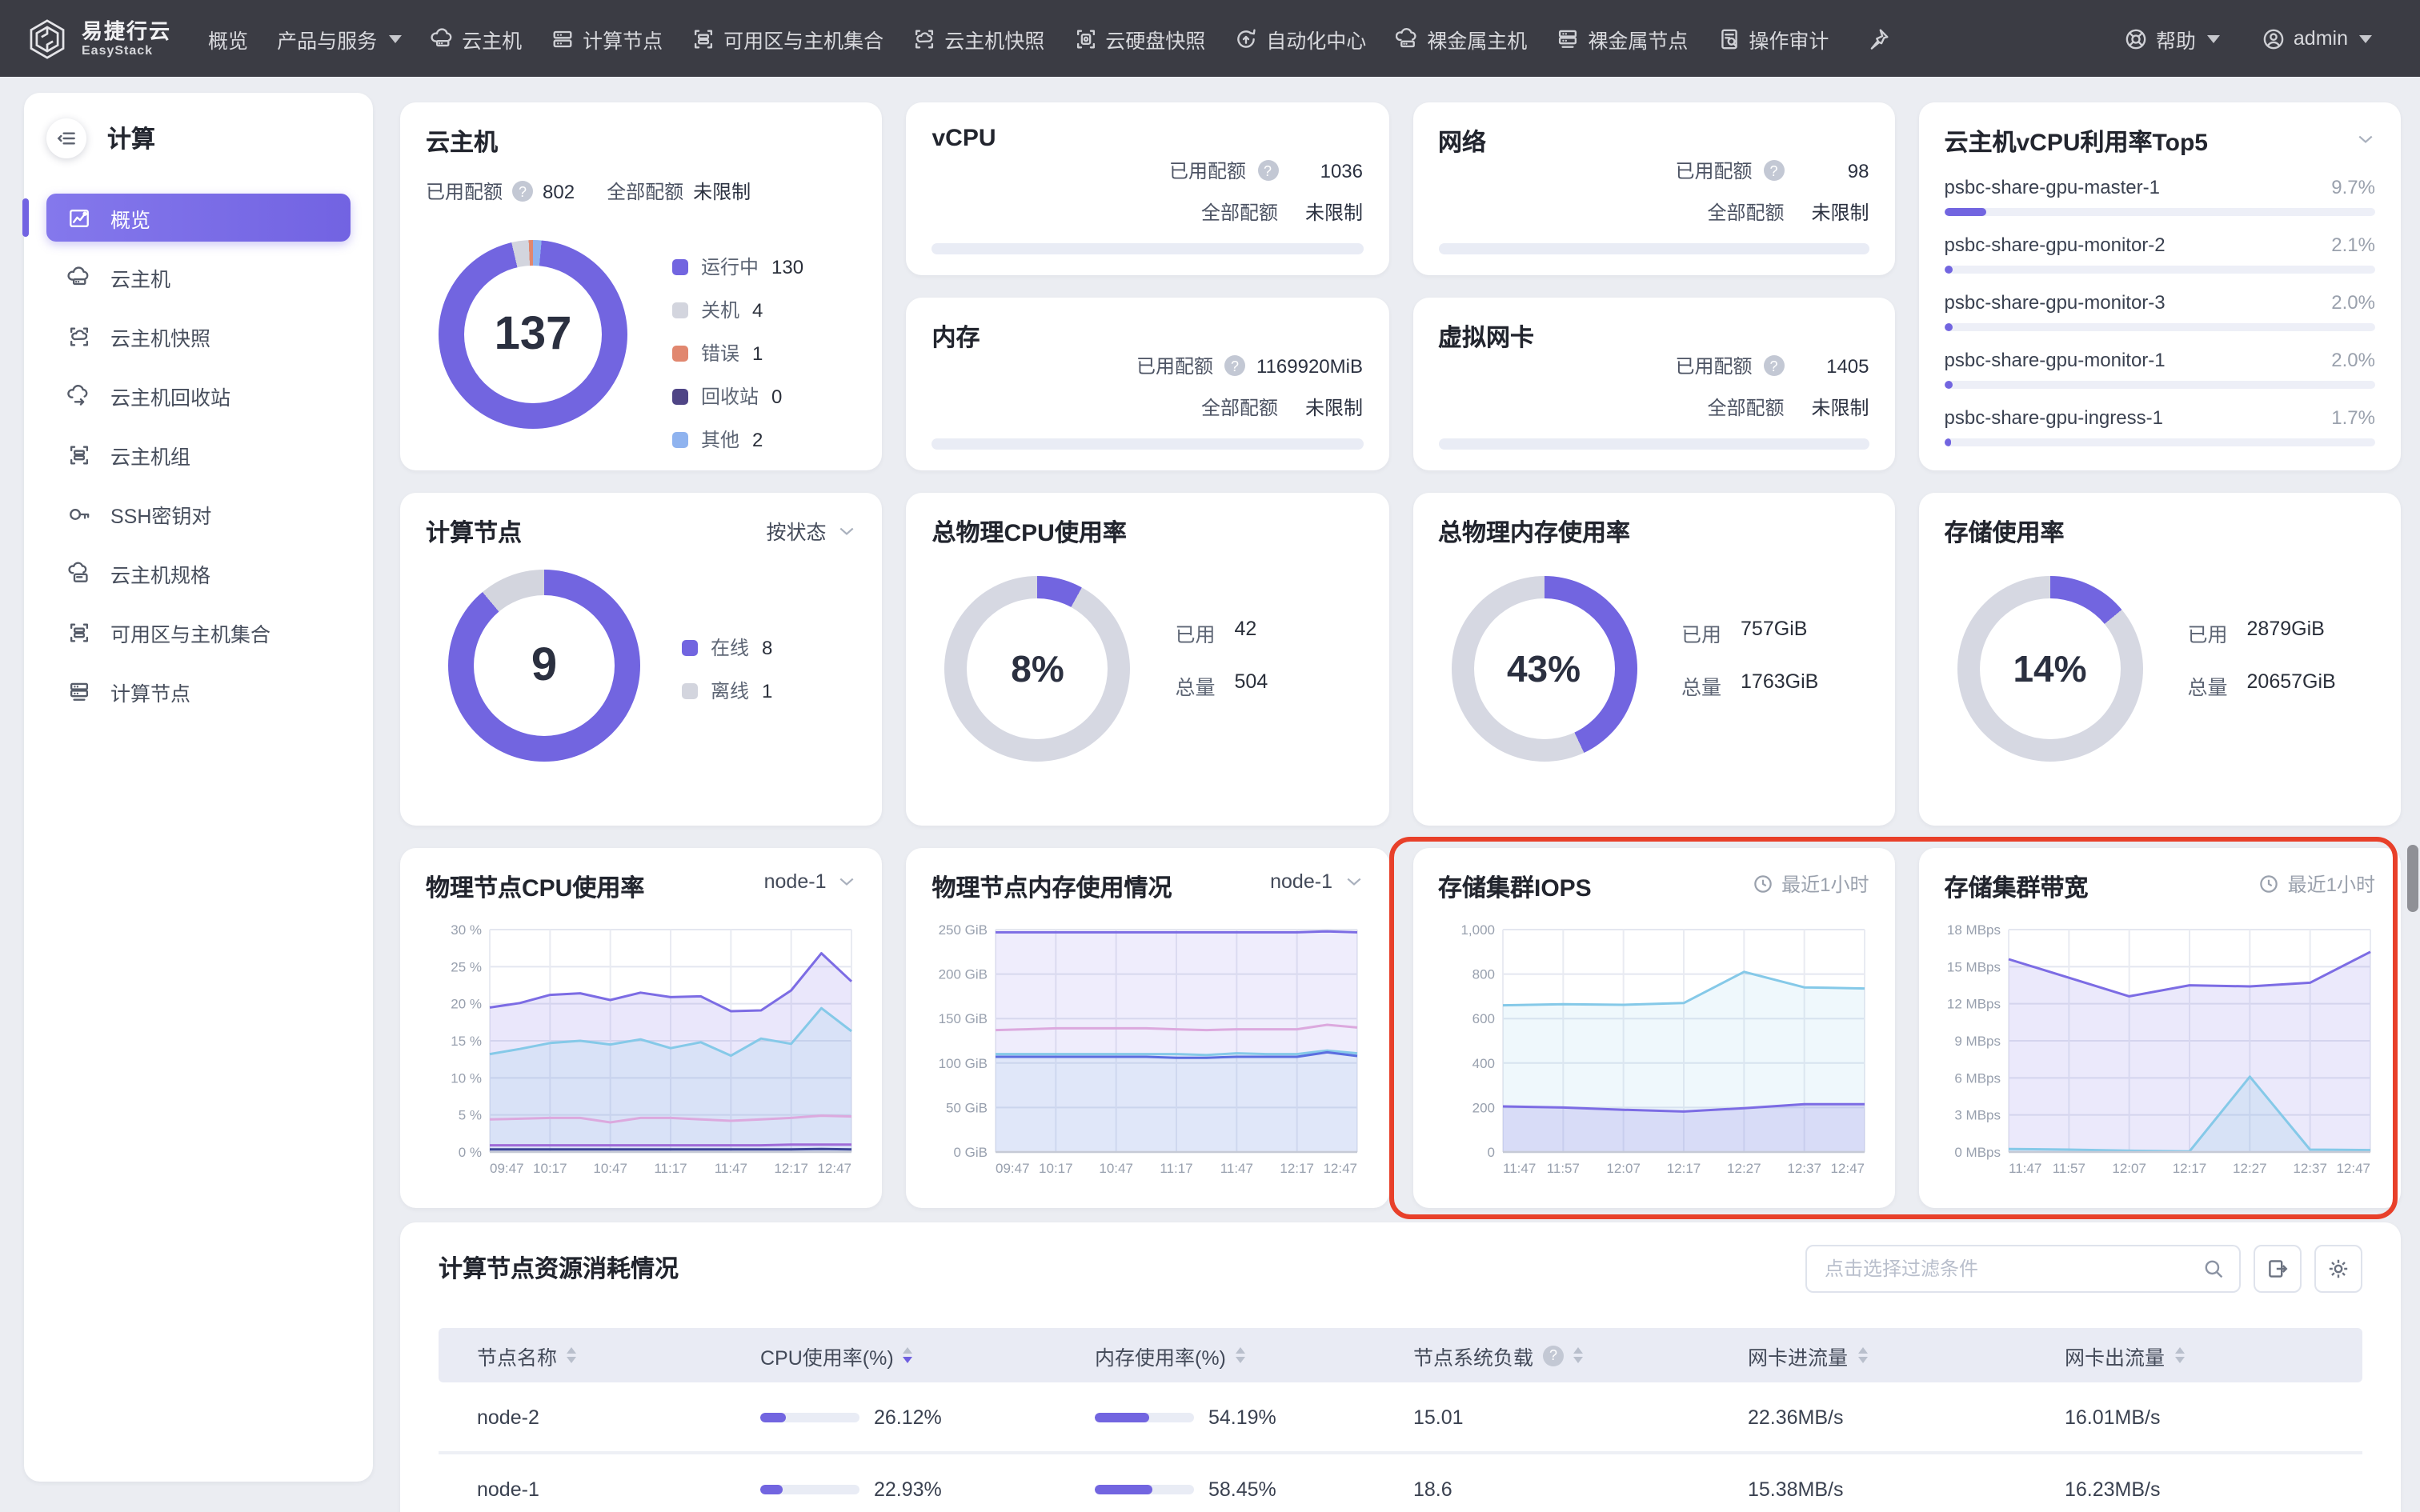  What do you see at coordinates (79, 218) in the screenshot?
I see `overview-icon` at bounding box center [79, 218].